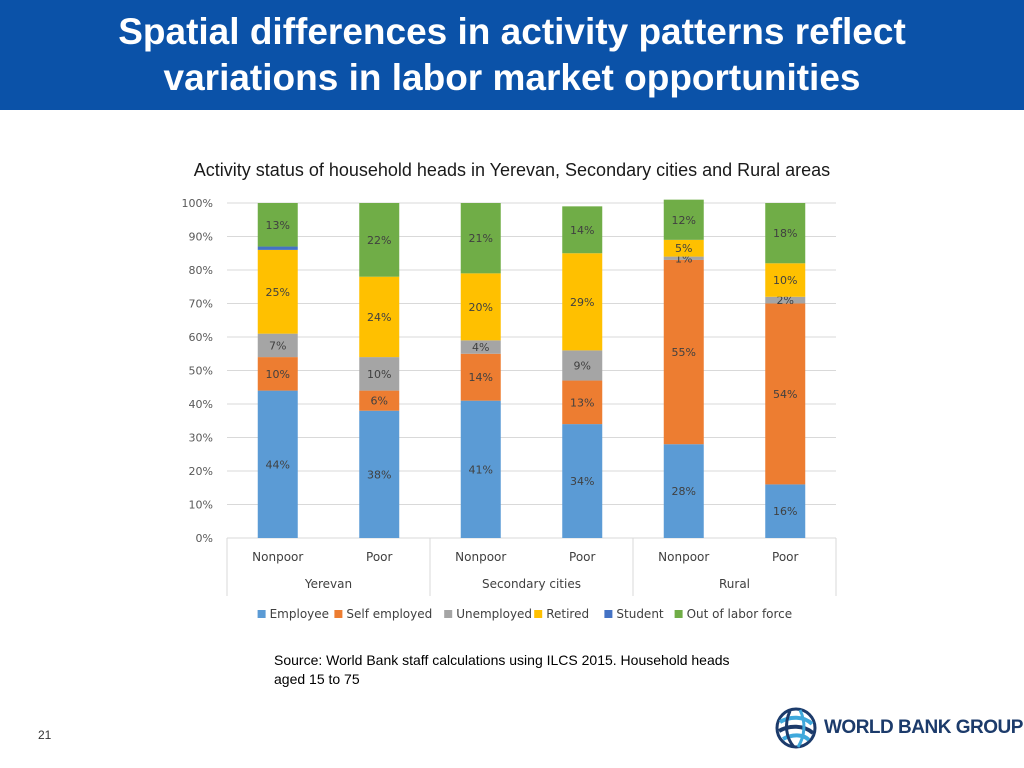 This screenshot has width=1024, height=768. I want to click on data-label: 4%, so click(480, 347).